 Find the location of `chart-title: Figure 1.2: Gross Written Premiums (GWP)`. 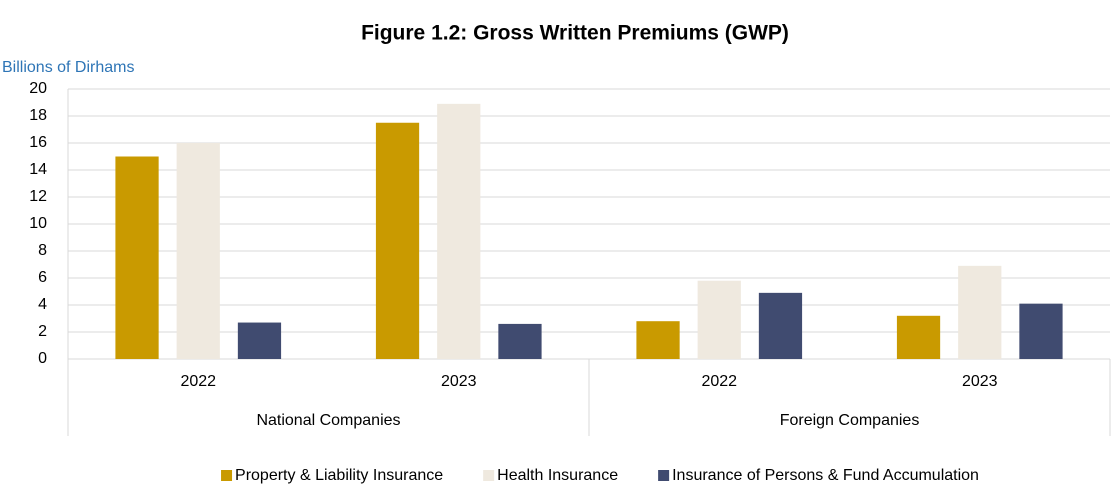

chart-title: Figure 1.2: Gross Written Premiums (GWP) is located at coordinates (575, 33).